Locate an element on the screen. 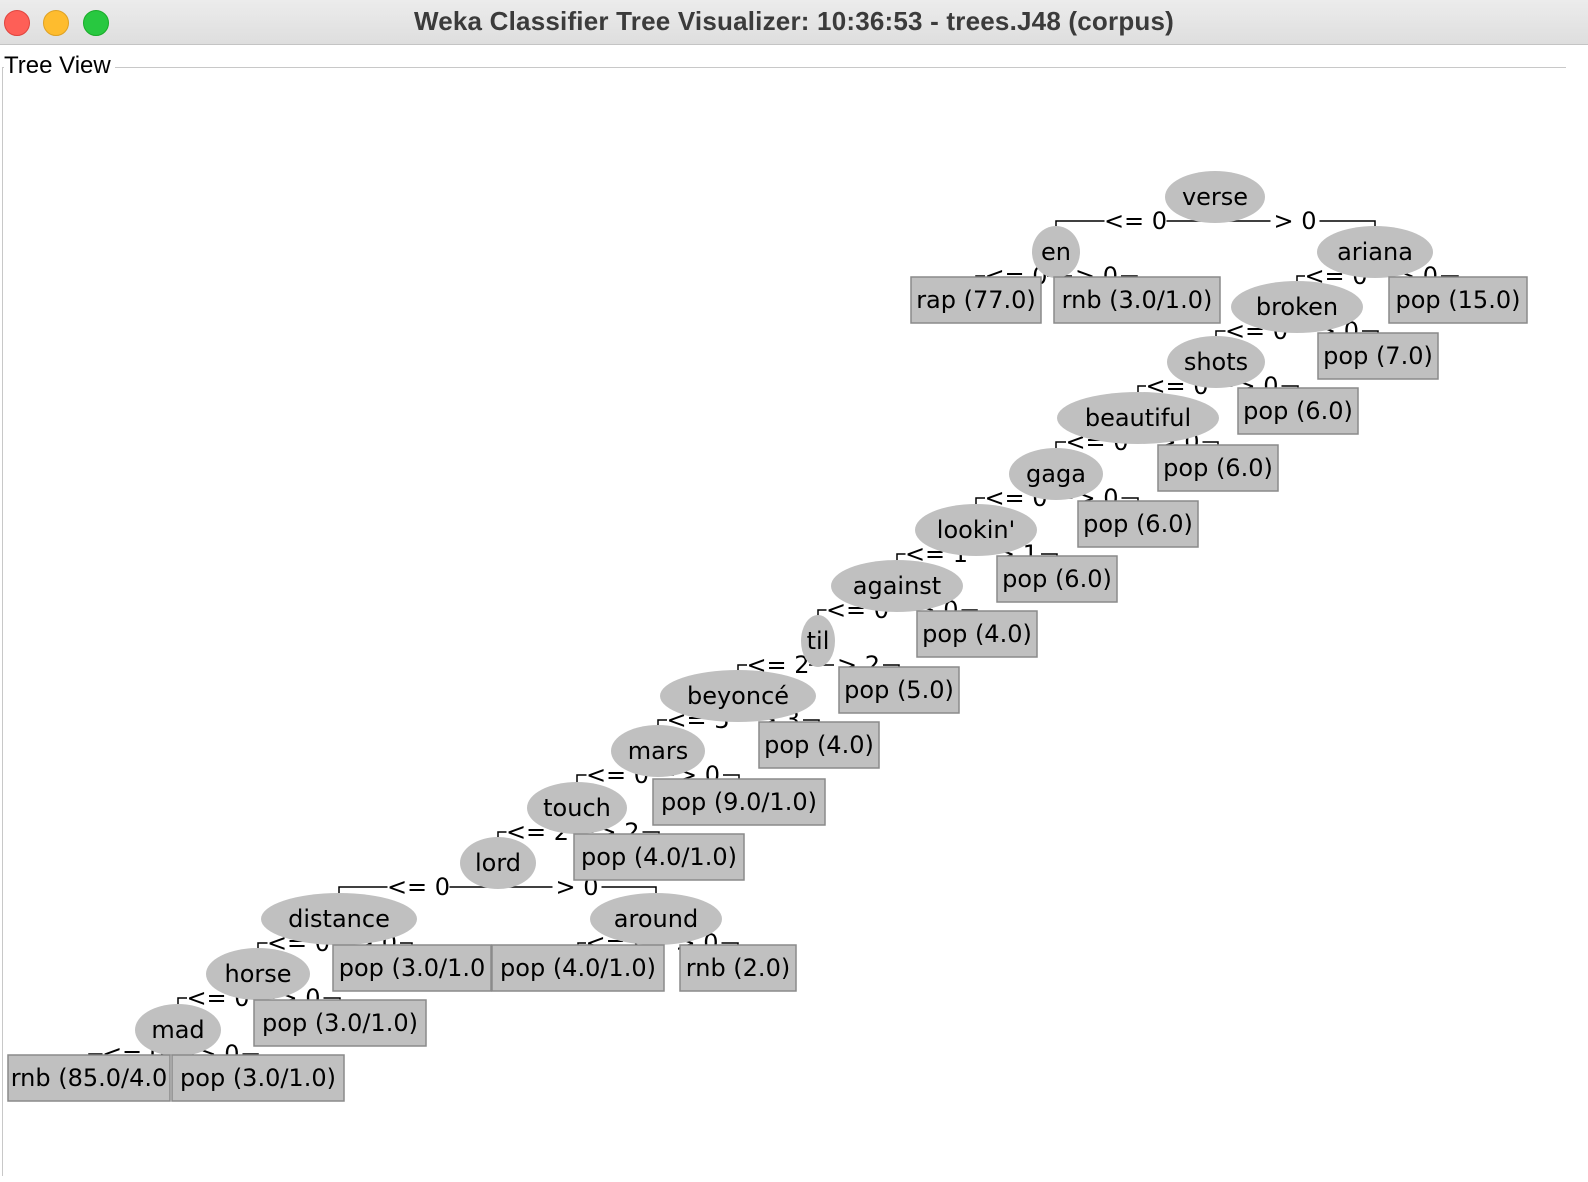 This screenshot has height=1182, width=1588. split-node-label: touch is located at coordinates (577, 808).